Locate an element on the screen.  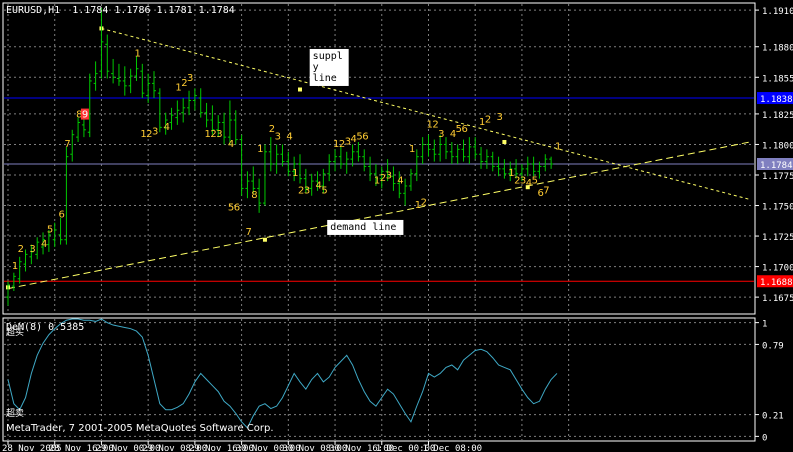
time-tick-label: 28 Nov 2005 is located at coordinates (32, 448).